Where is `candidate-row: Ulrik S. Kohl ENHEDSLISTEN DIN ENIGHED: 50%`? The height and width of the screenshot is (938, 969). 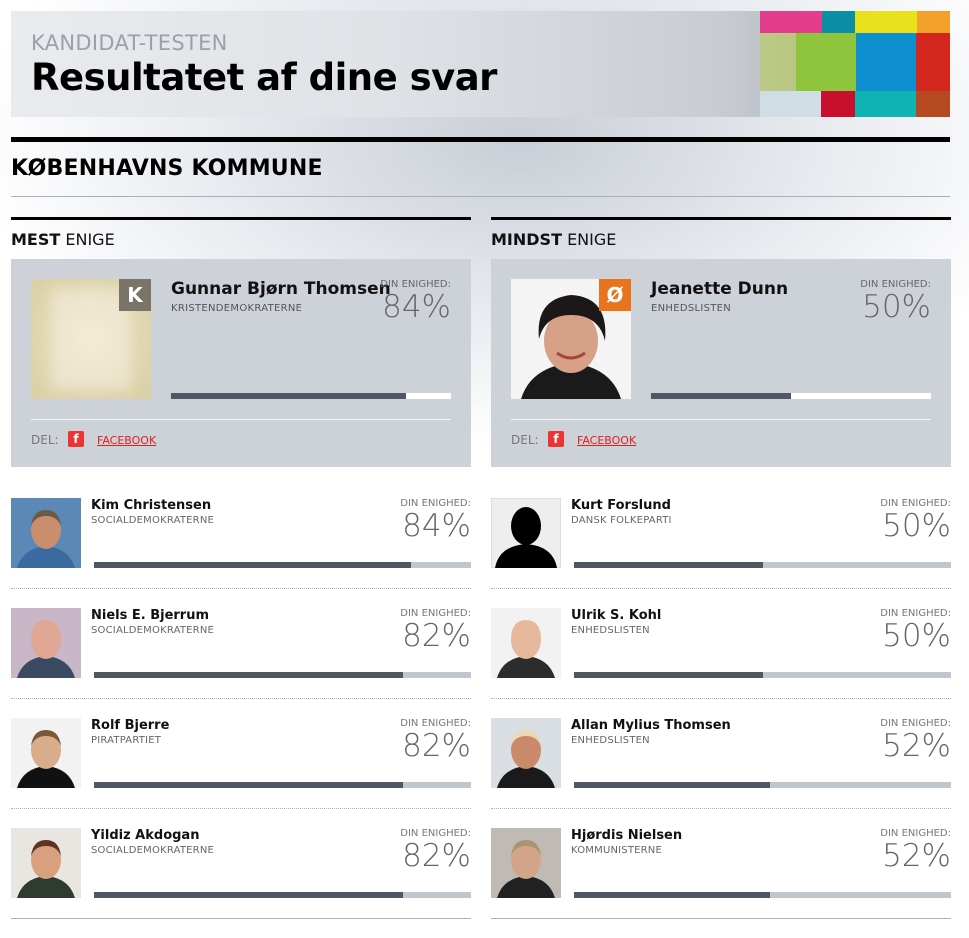
candidate-row: Ulrik S. Kohl ENHEDSLISTEN DIN ENIGHED: 50% is located at coordinates (721, 663).